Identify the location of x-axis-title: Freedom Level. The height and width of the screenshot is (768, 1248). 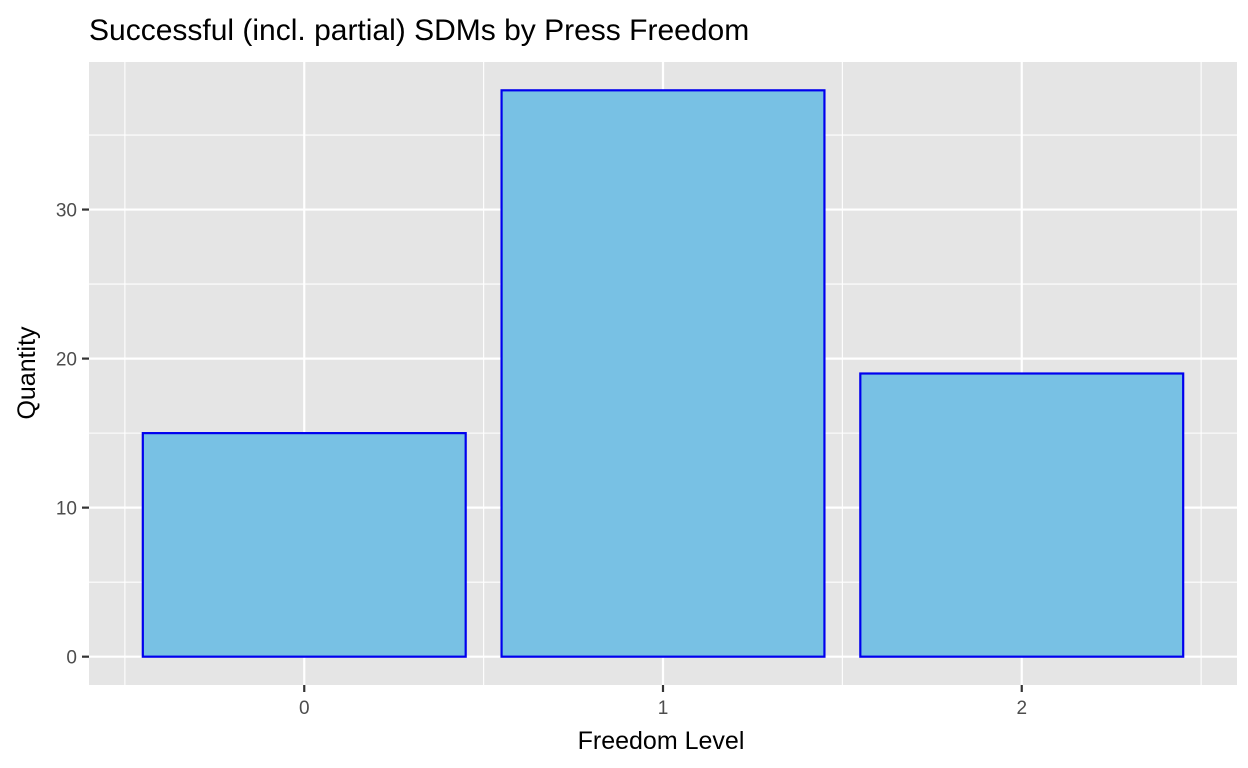
(661, 741).